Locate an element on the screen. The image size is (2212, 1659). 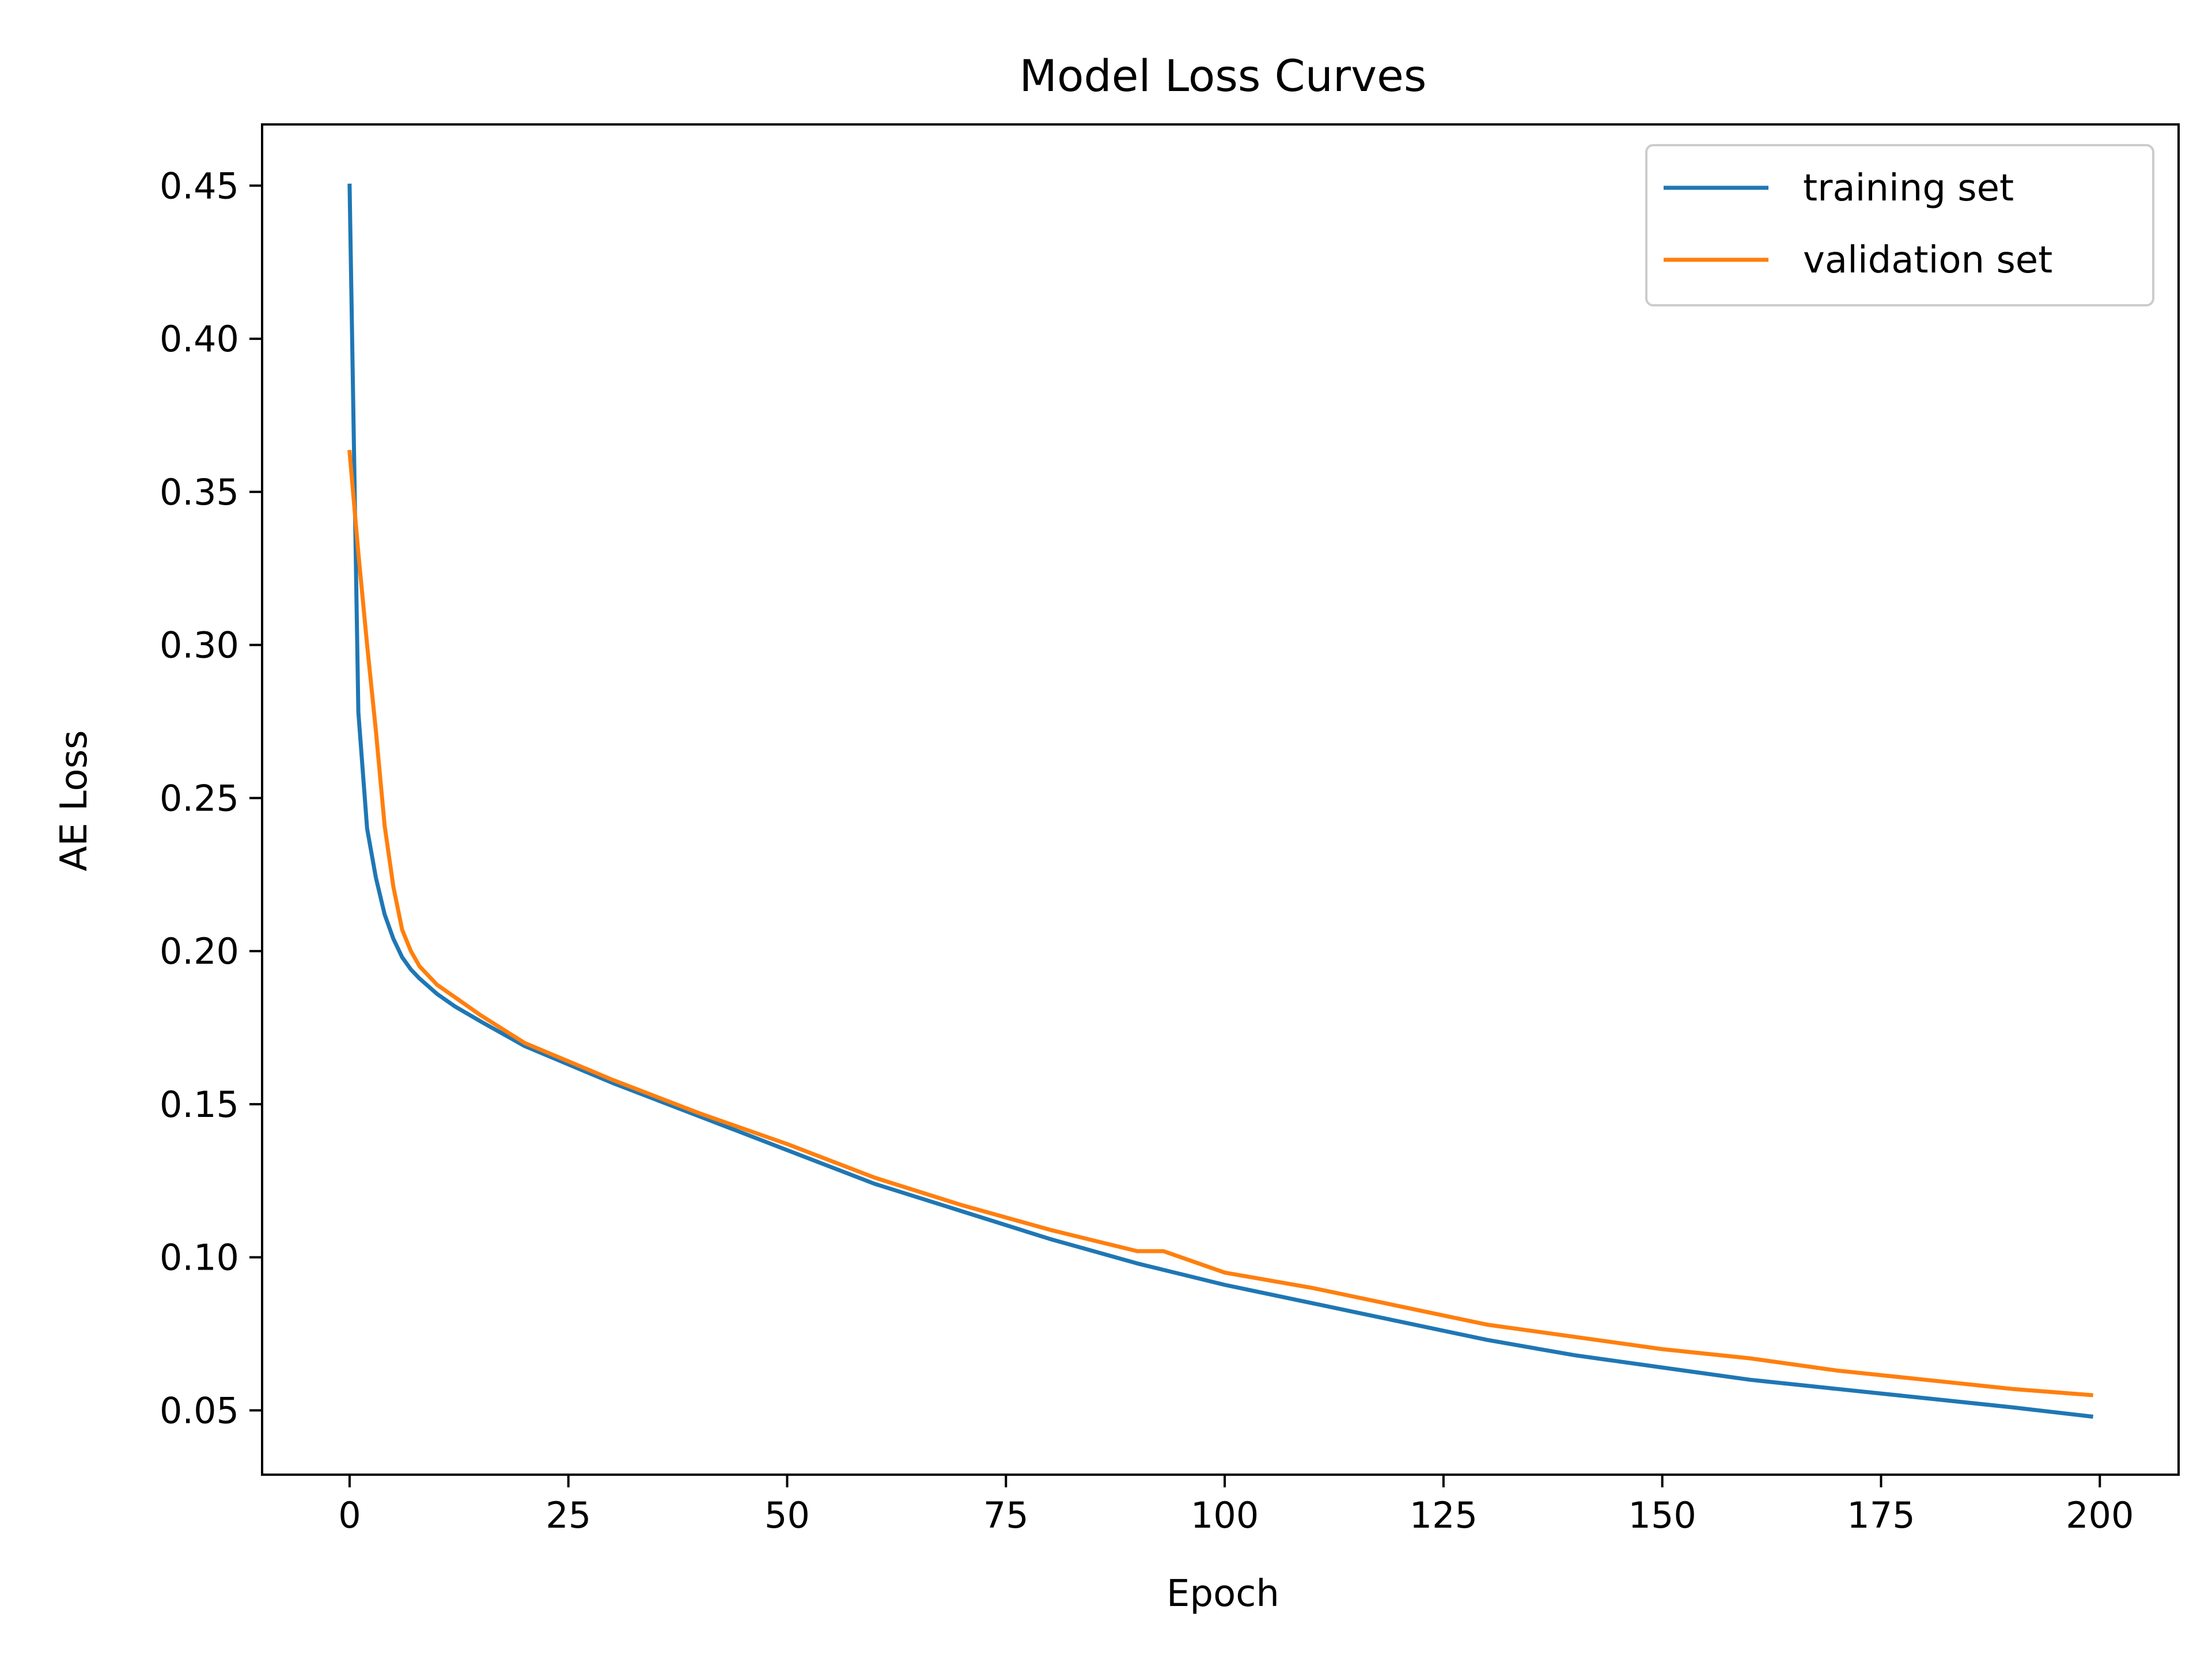
x-tick-label: 150 is located at coordinates (1662, 1515).